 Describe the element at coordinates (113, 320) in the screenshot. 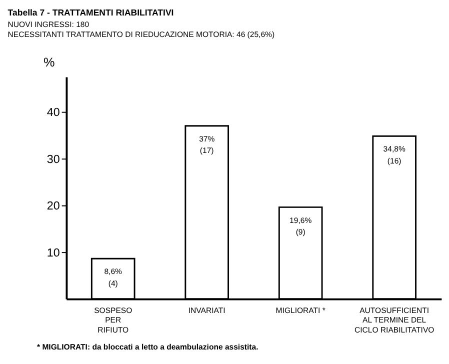

I see `x-tick-label: SOSPESO PER RIFIUTO` at that location.